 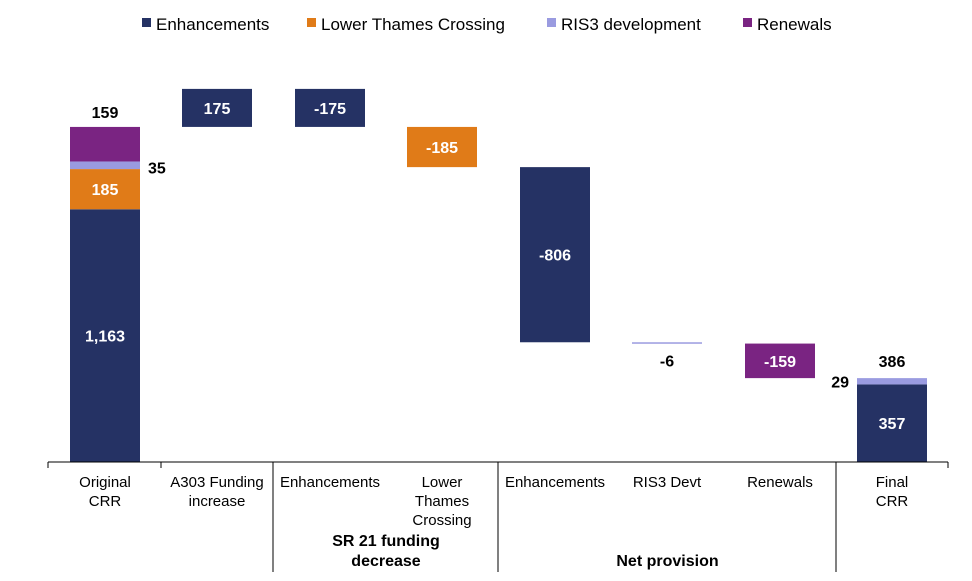 I want to click on data-label-6: -185, so click(x=442, y=148).